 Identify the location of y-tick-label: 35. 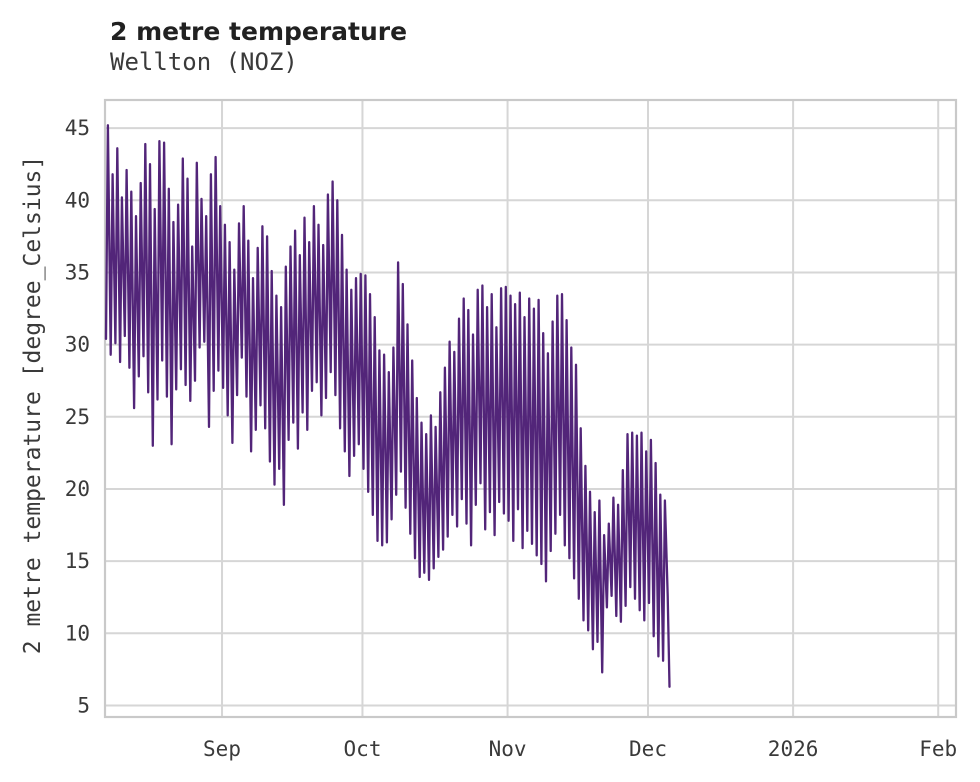
(77, 273).